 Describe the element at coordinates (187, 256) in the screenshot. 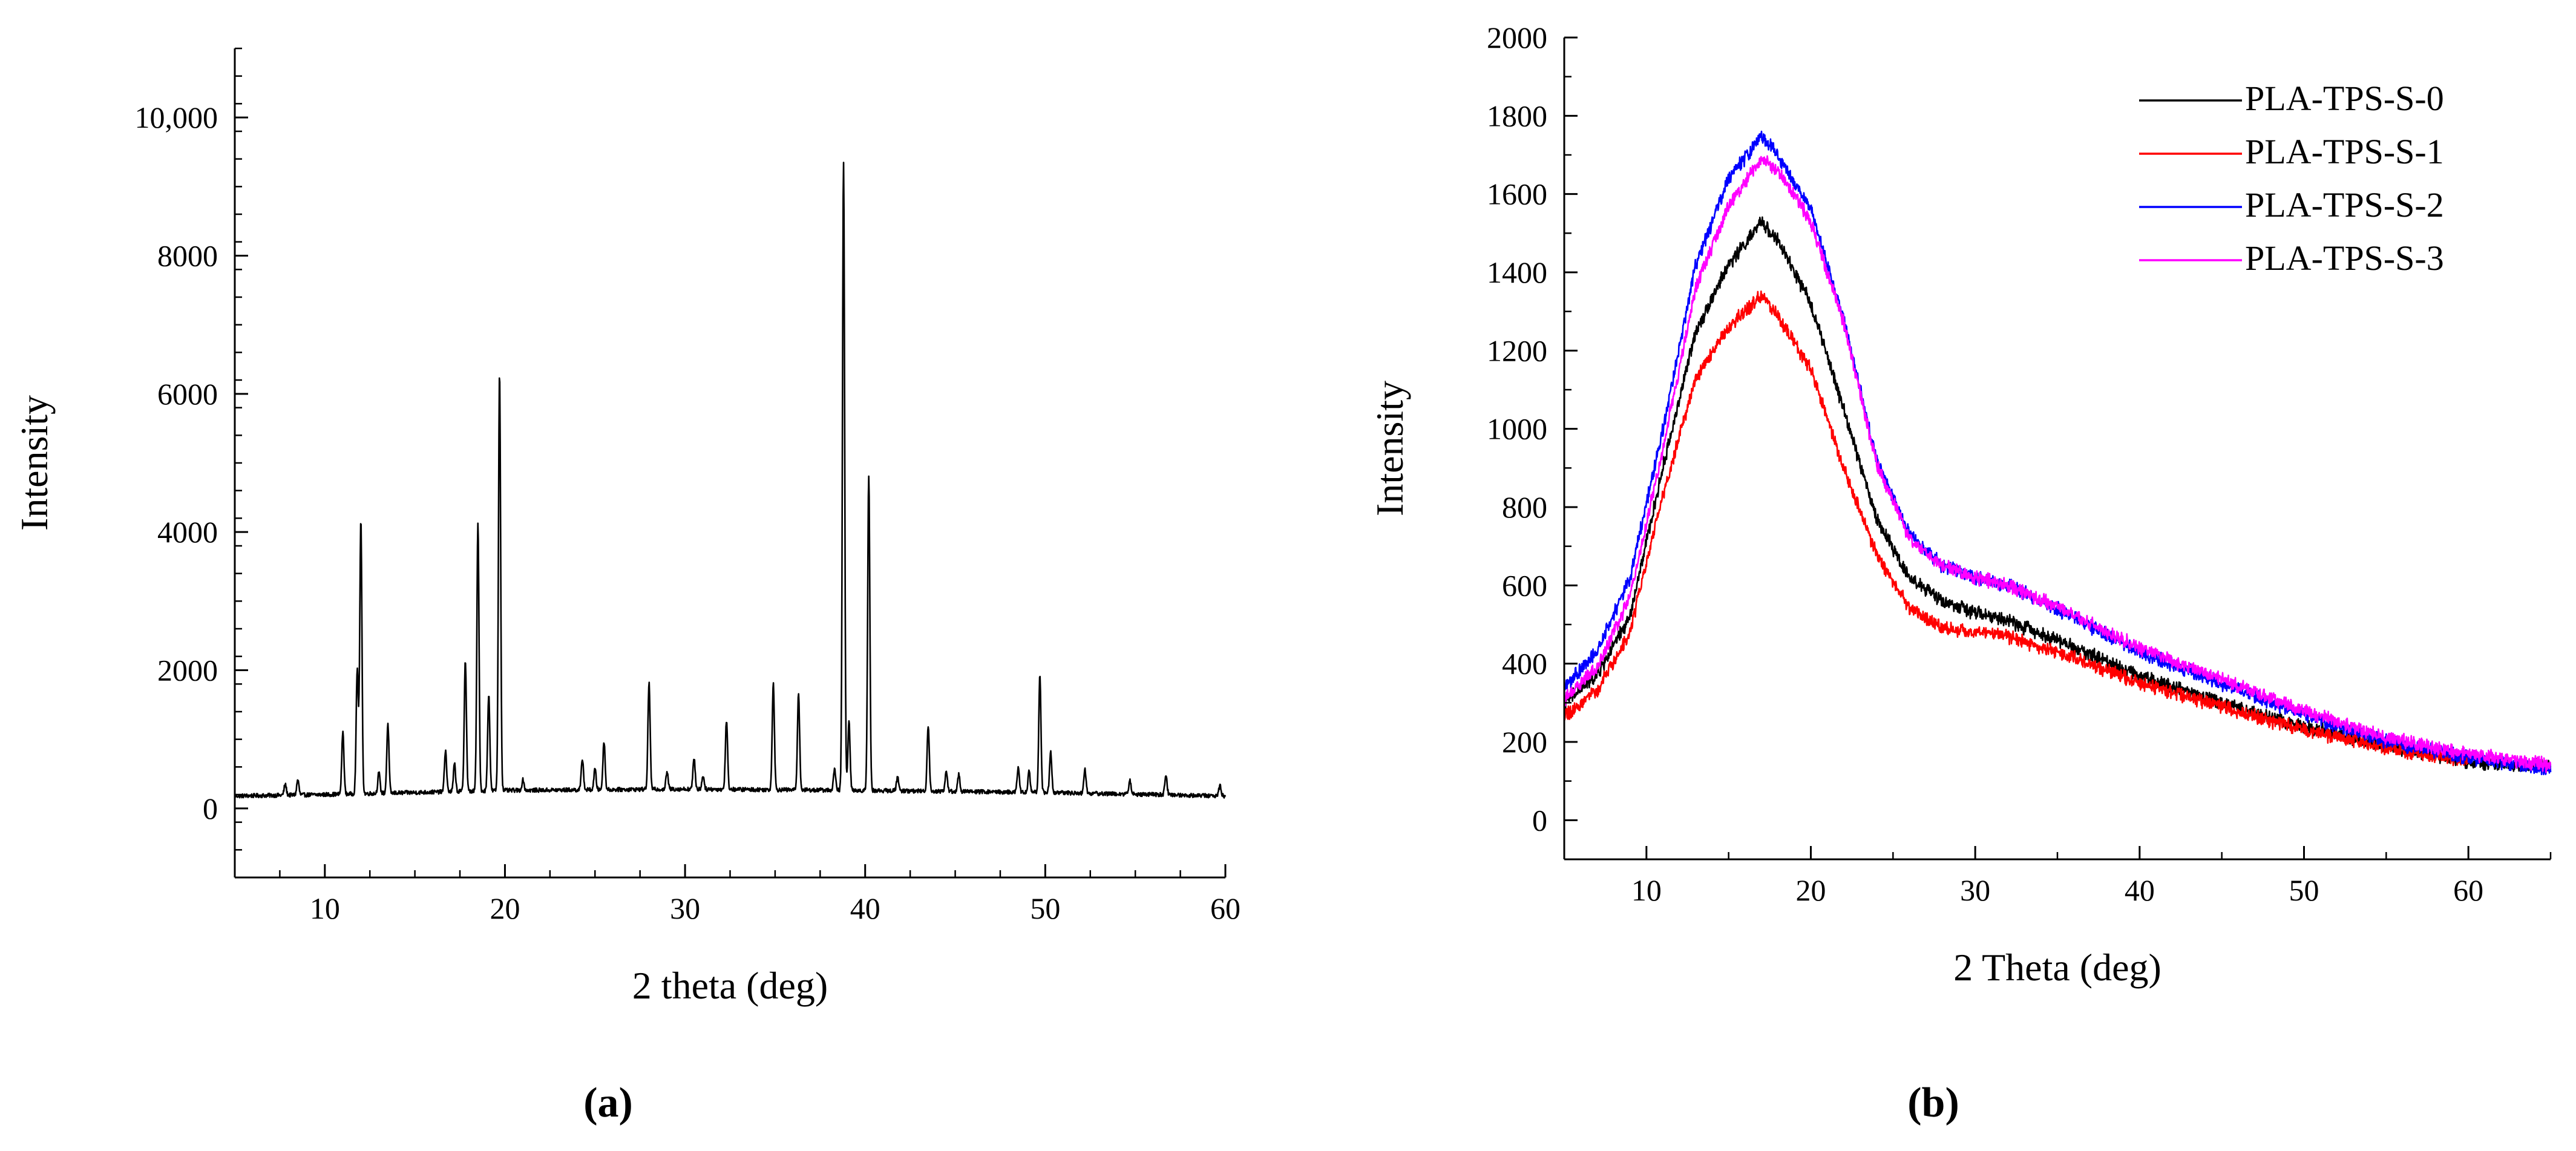

I see `y-tick-label: 8000` at that location.